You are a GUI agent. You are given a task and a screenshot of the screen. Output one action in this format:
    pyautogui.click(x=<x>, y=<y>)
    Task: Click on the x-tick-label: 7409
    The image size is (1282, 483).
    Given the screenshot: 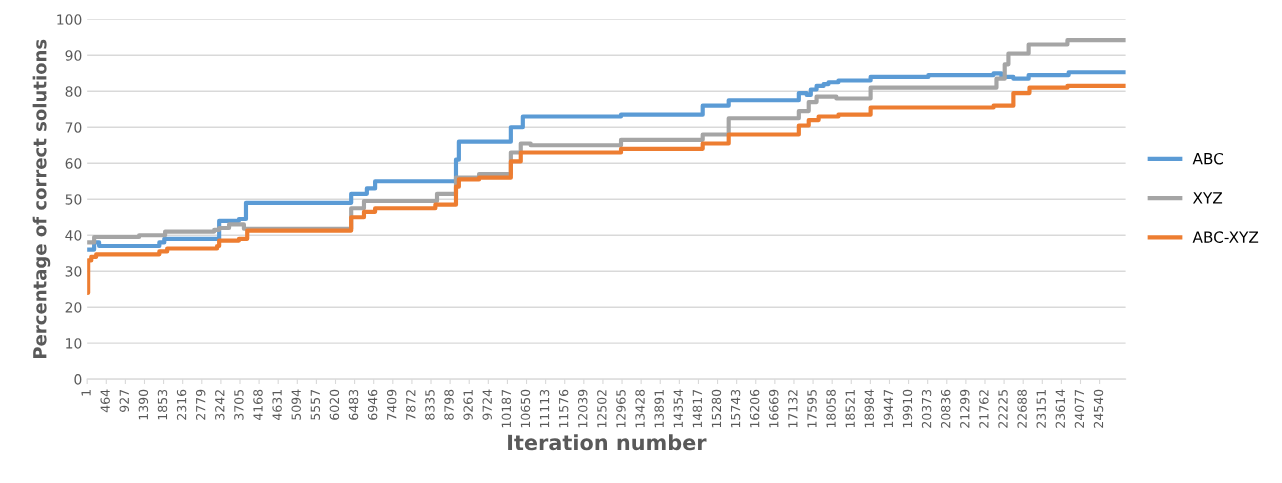 What is the action you would take?
    pyautogui.click(x=391, y=404)
    